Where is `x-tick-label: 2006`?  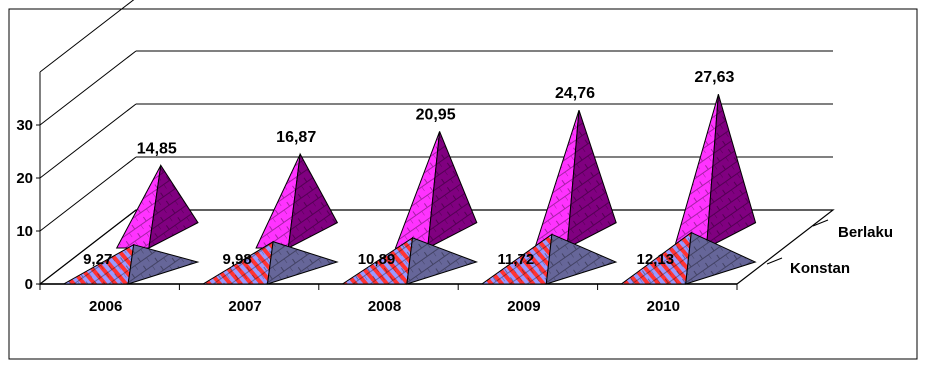
x-tick-label: 2006 is located at coordinates (105, 306).